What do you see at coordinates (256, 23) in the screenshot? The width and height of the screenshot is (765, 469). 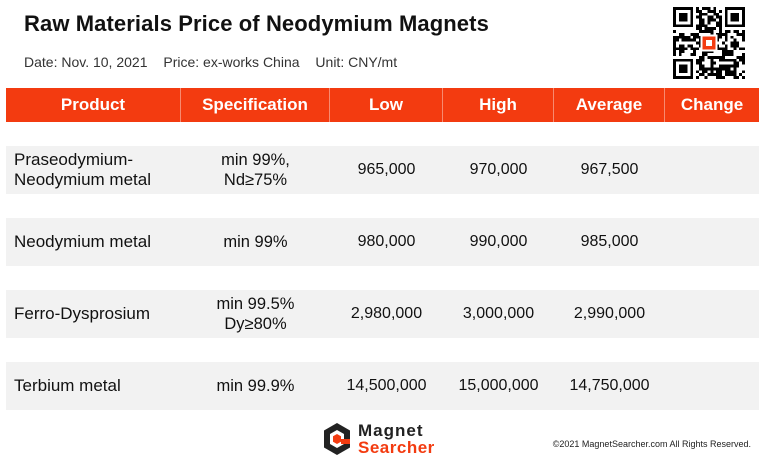 I see `page-title: Raw Materials Price of Neodymium Magnets` at bounding box center [256, 23].